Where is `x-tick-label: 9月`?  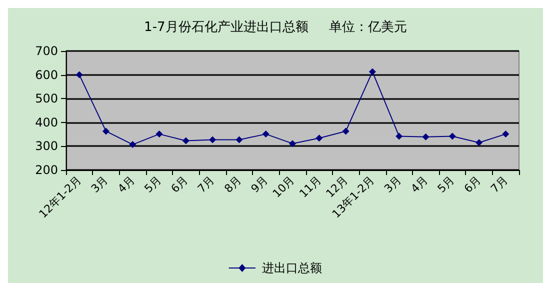 x-tick-label: 9月 is located at coordinates (259, 184).